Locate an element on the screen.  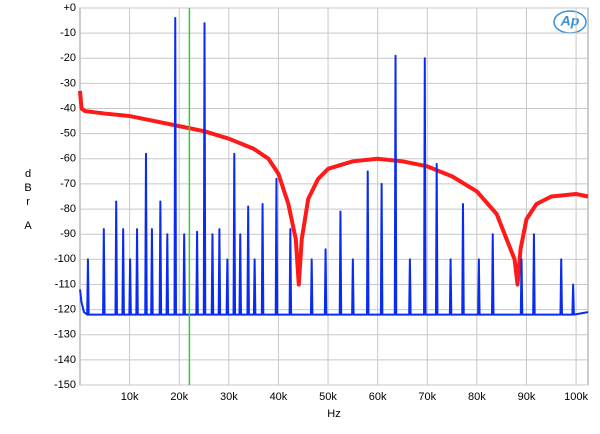
y-tick-label: -150 is located at coordinates (65, 385).